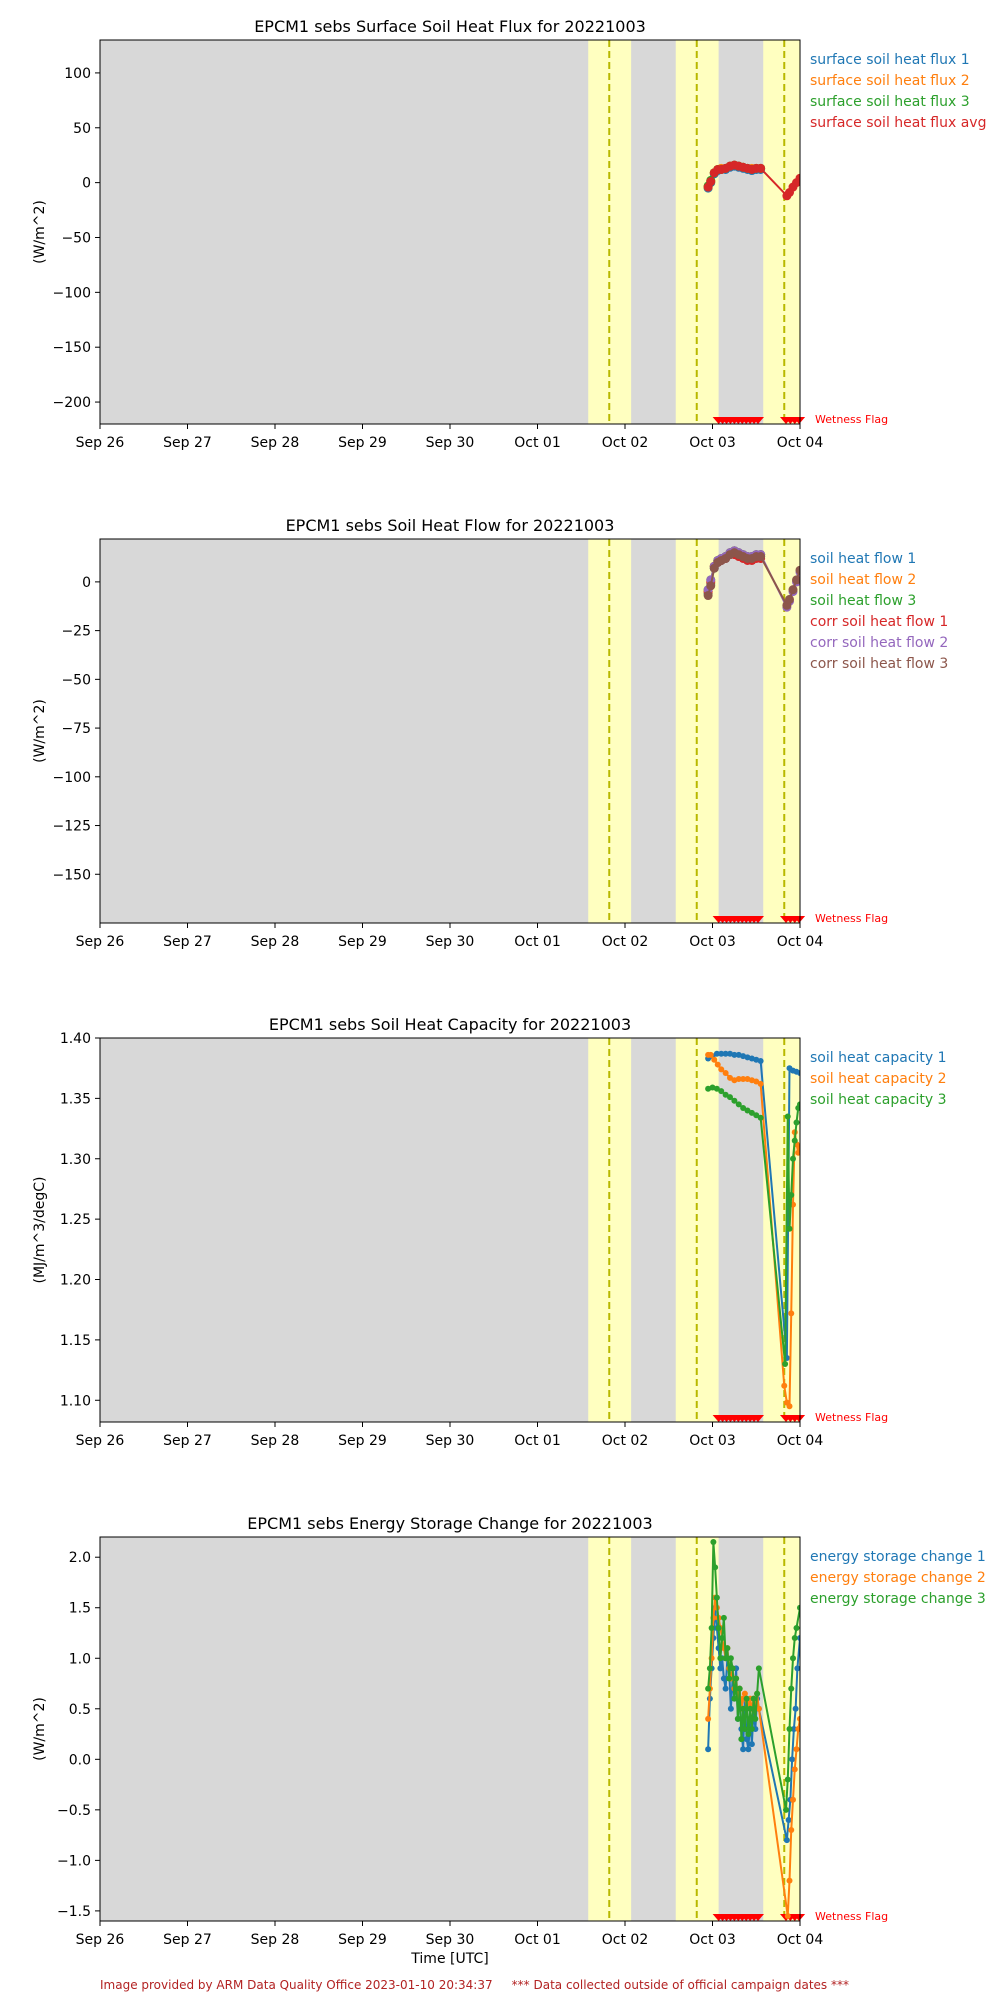 This screenshot has width=1000, height=2000. I want to click on wetness-flag-label: Wetness Flag, so click(851, 1417).